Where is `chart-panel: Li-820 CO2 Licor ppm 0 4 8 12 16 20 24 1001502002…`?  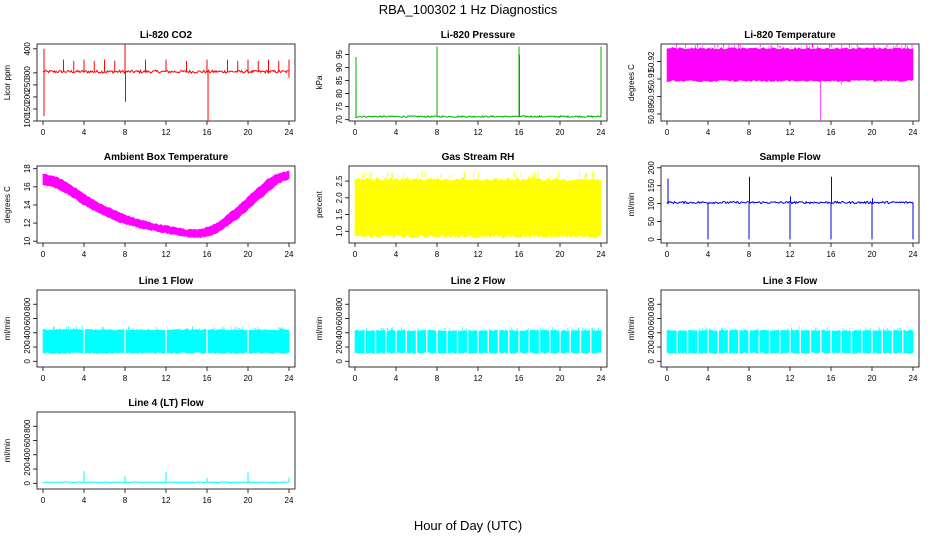 chart-panel: Li-820 CO2 Licor ppm 0 4 8 12 16 20 24 1001502002… is located at coordinates (149, 83).